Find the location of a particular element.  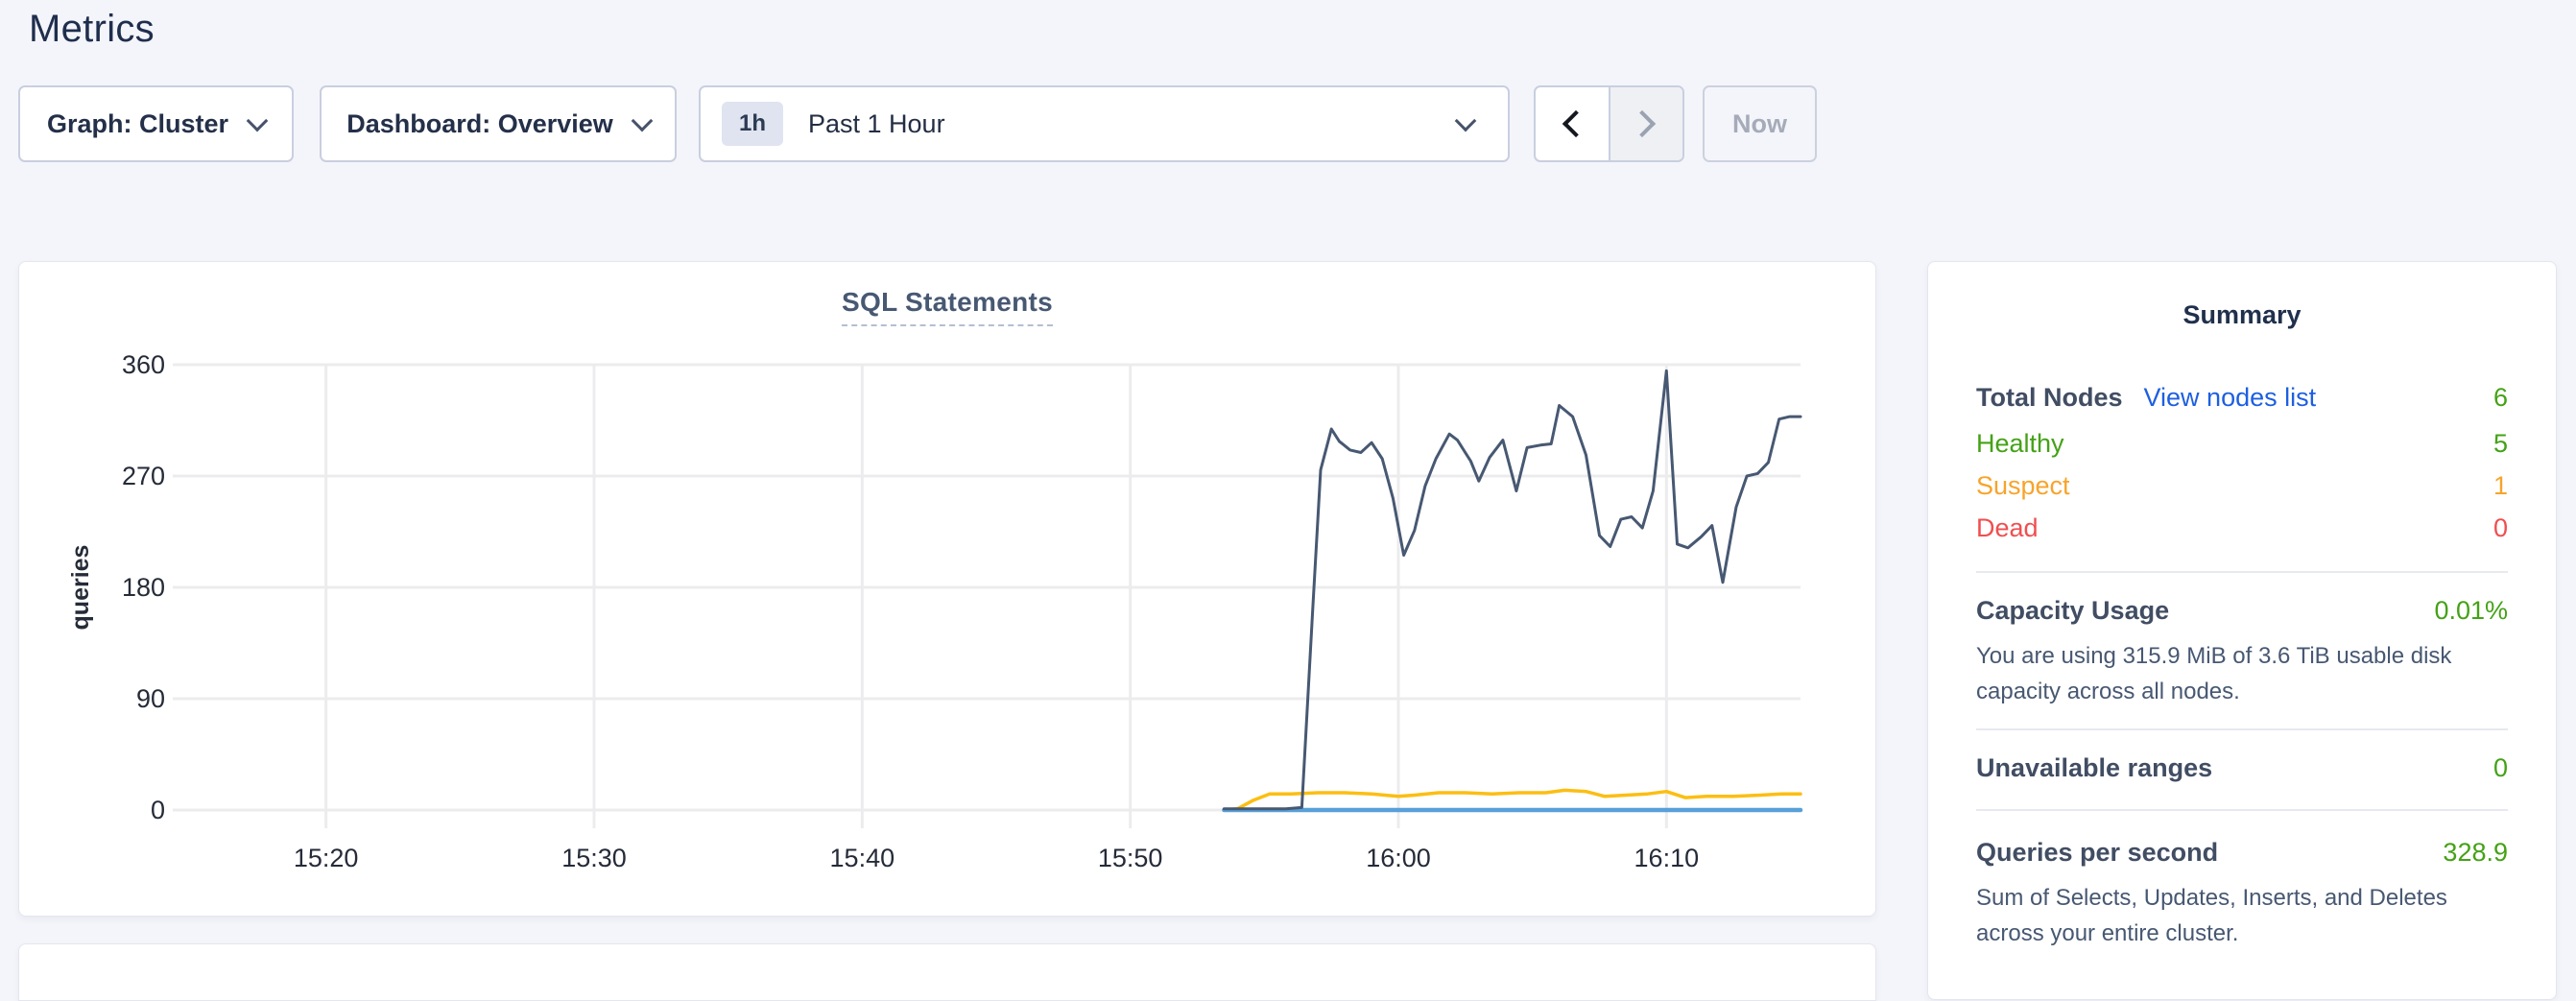

next-time-button is located at coordinates (1645, 123).